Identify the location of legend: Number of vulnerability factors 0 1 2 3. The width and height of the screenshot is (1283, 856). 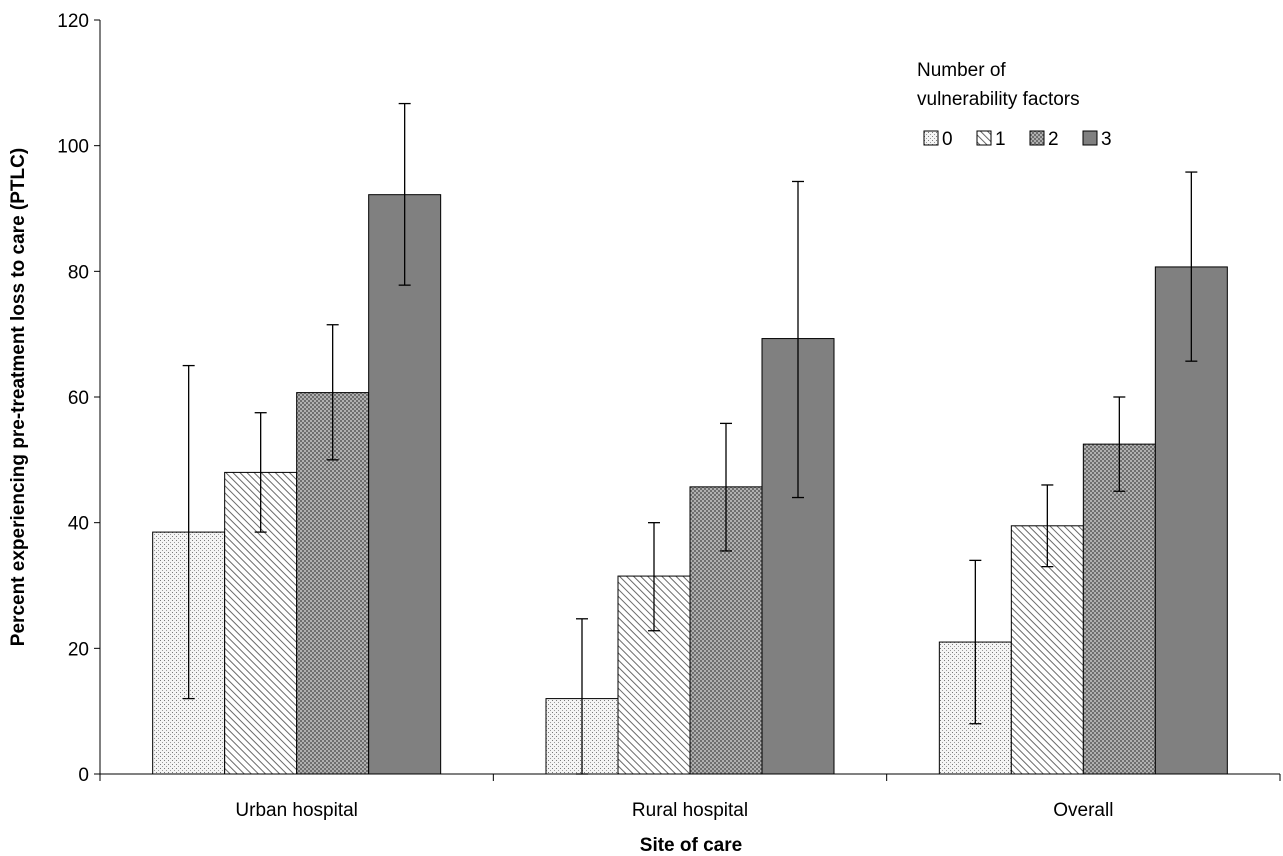
(1014, 105).